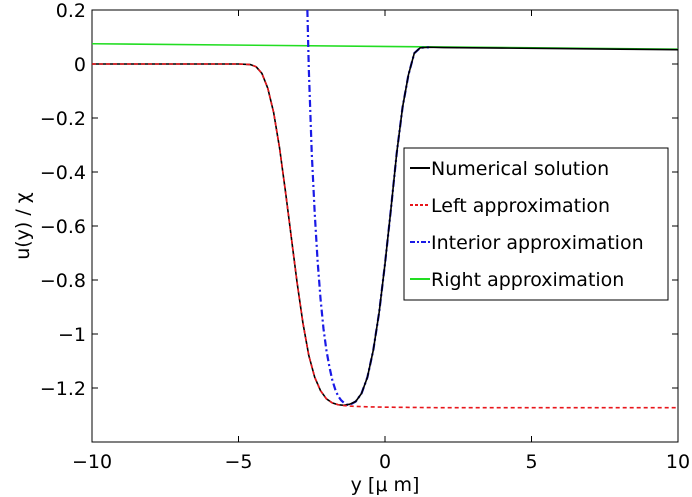  I want to click on legend-label: Numerical solution, so click(520, 169).